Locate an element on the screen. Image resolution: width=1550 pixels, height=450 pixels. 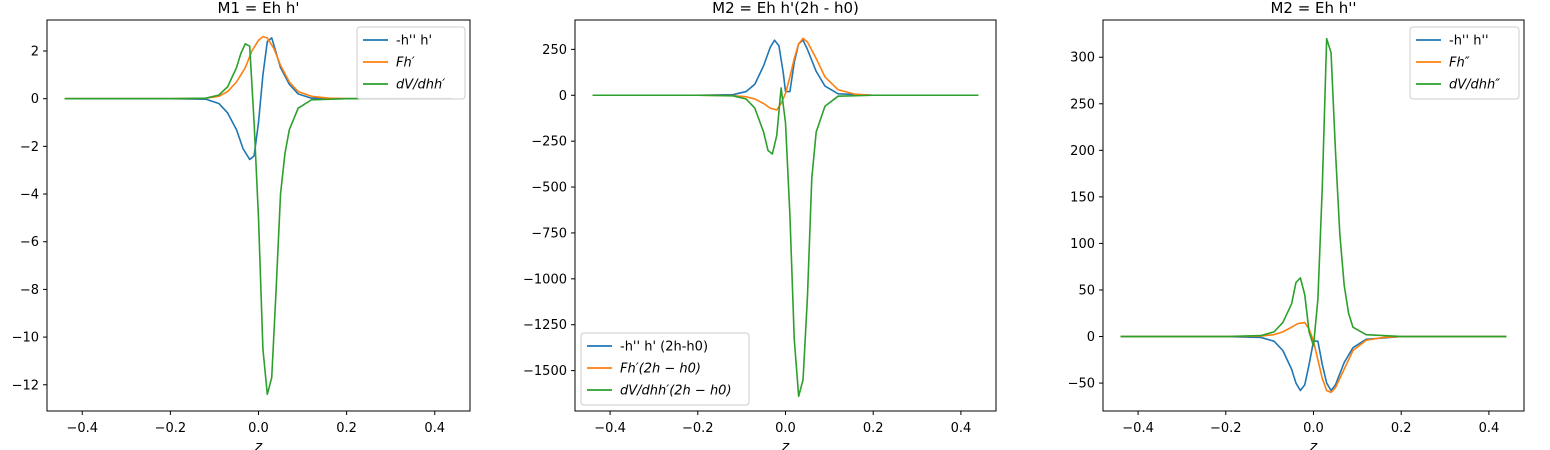
y-tick-label: −12 is located at coordinates (25, 385).